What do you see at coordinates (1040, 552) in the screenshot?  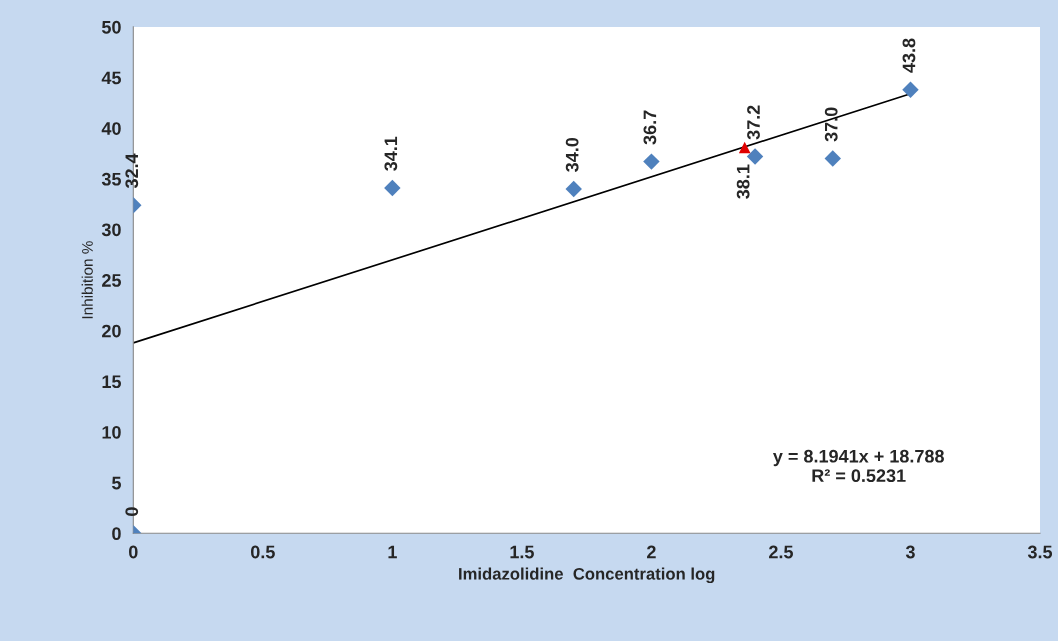 I see `x-tick-label: 3.5` at bounding box center [1040, 552].